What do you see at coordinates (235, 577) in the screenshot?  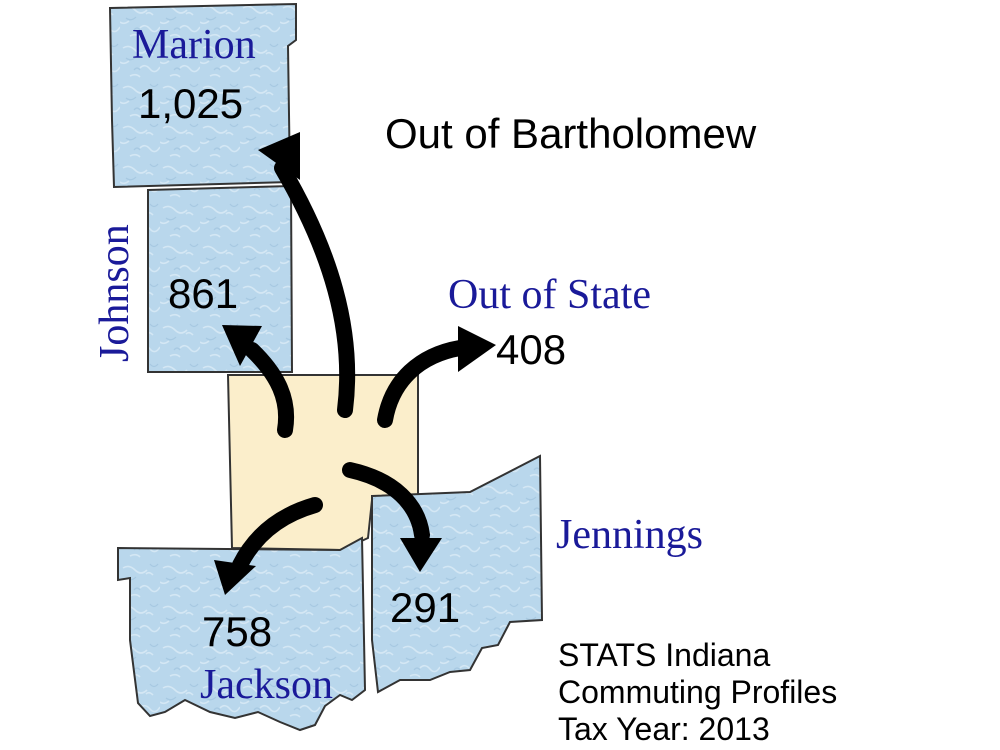 I see `arrowhead-jackson` at bounding box center [235, 577].